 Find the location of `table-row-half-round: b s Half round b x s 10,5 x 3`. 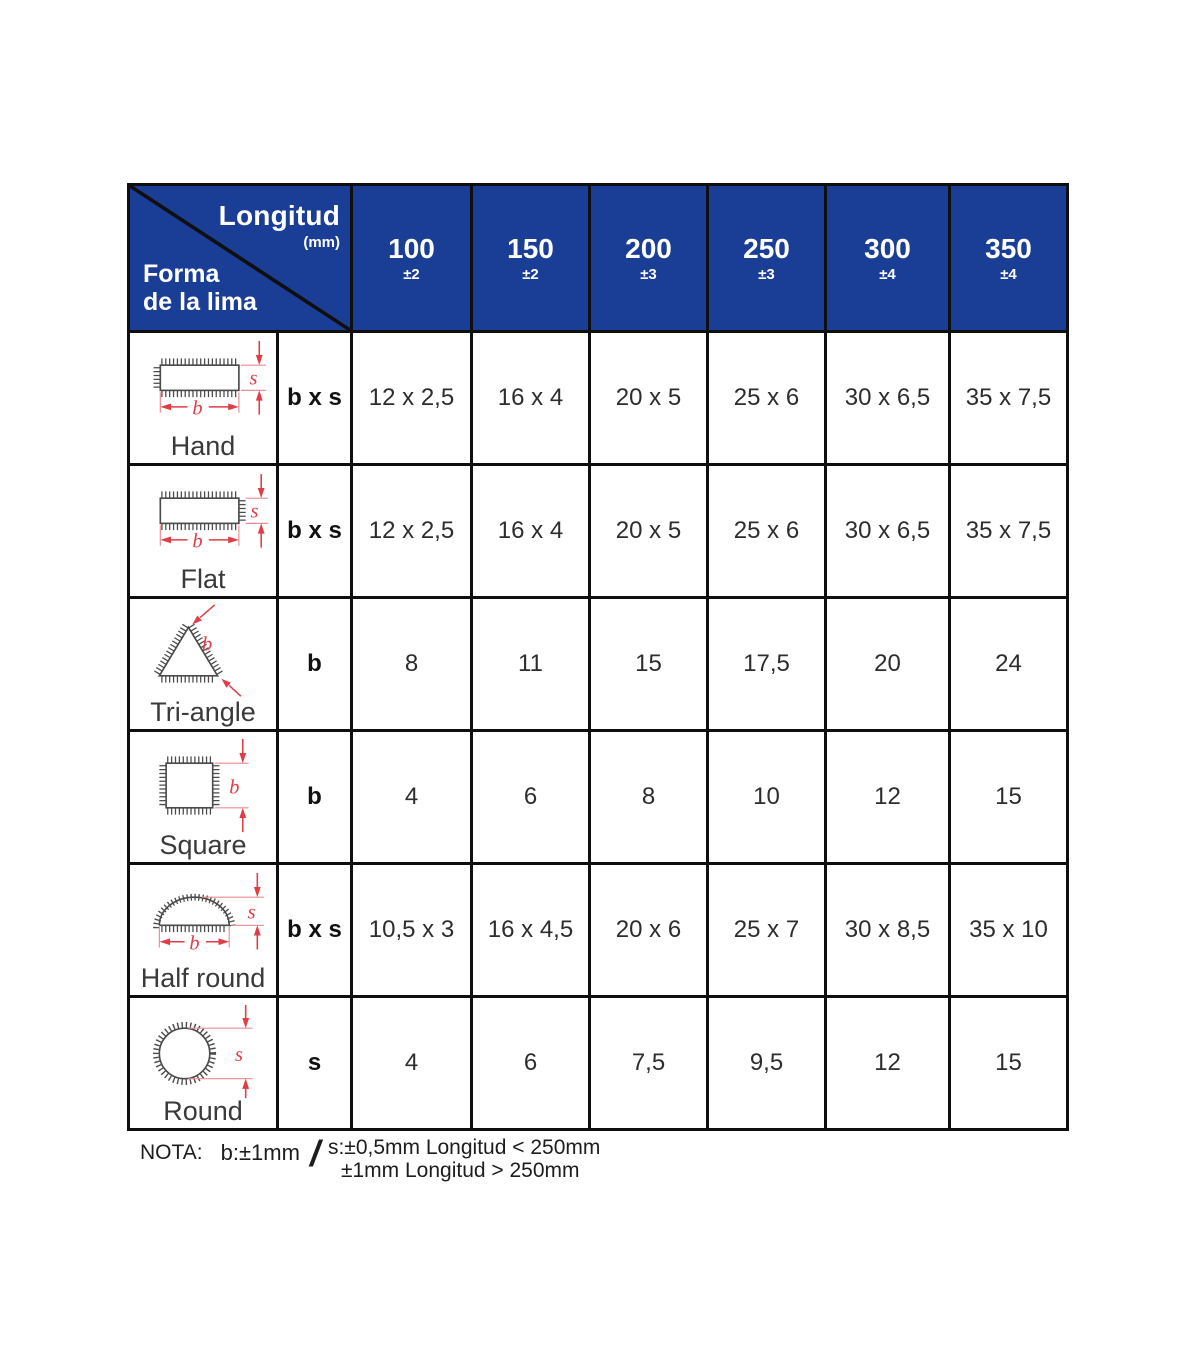

table-row-half-round: b s Half round b x s 10,5 x 3 is located at coordinates (598, 930).